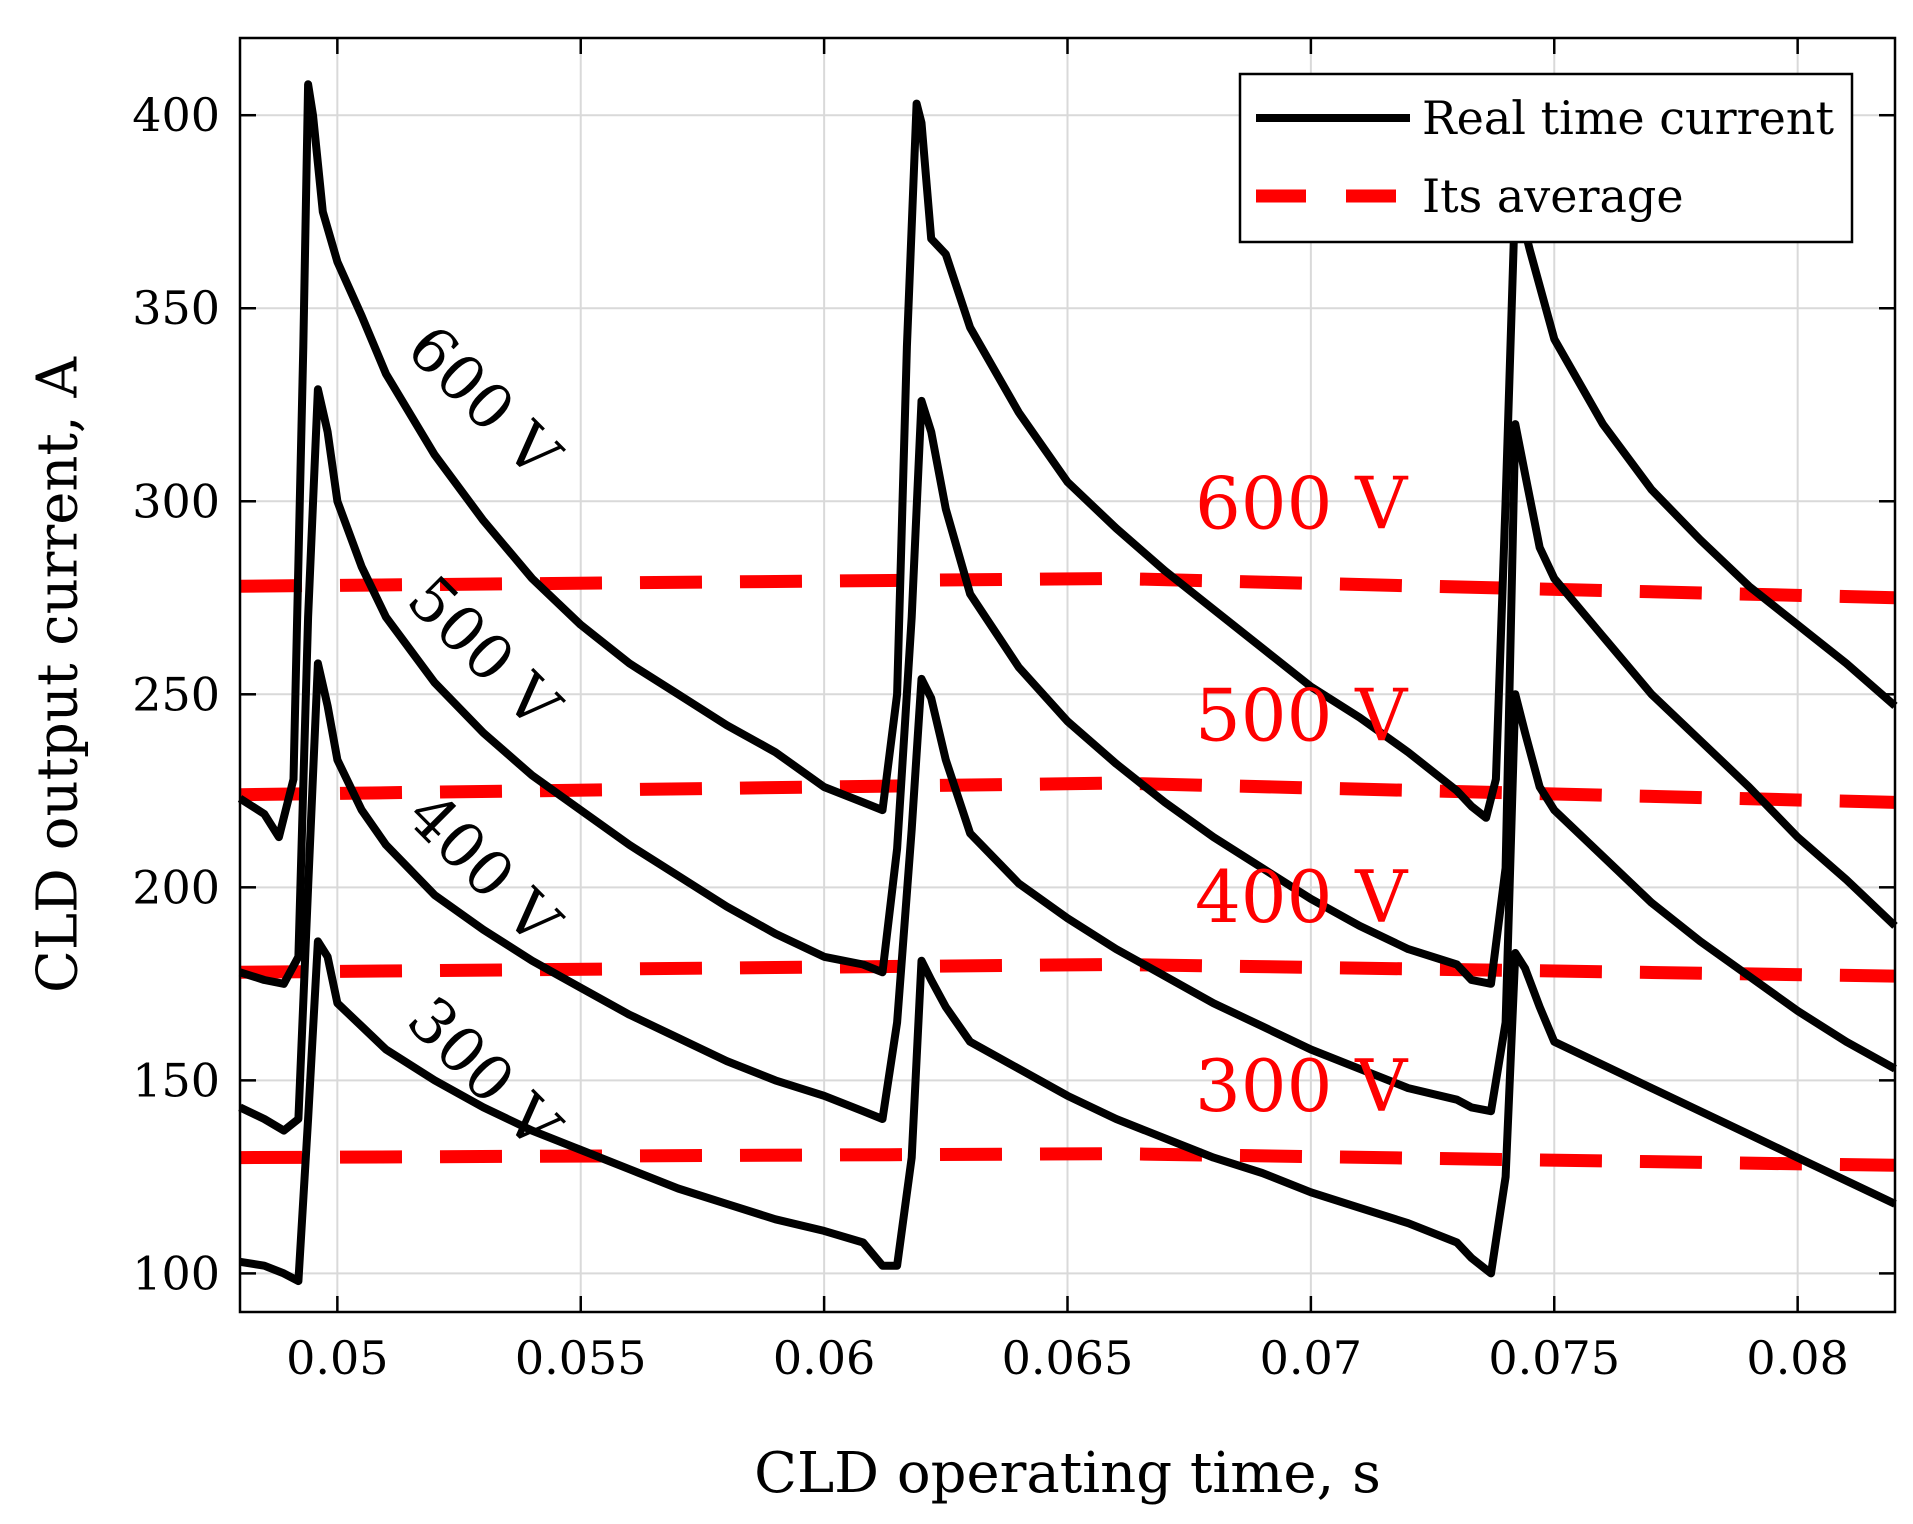  Describe the element at coordinates (176, 694) in the screenshot. I see `y-tick-label: 250` at that location.